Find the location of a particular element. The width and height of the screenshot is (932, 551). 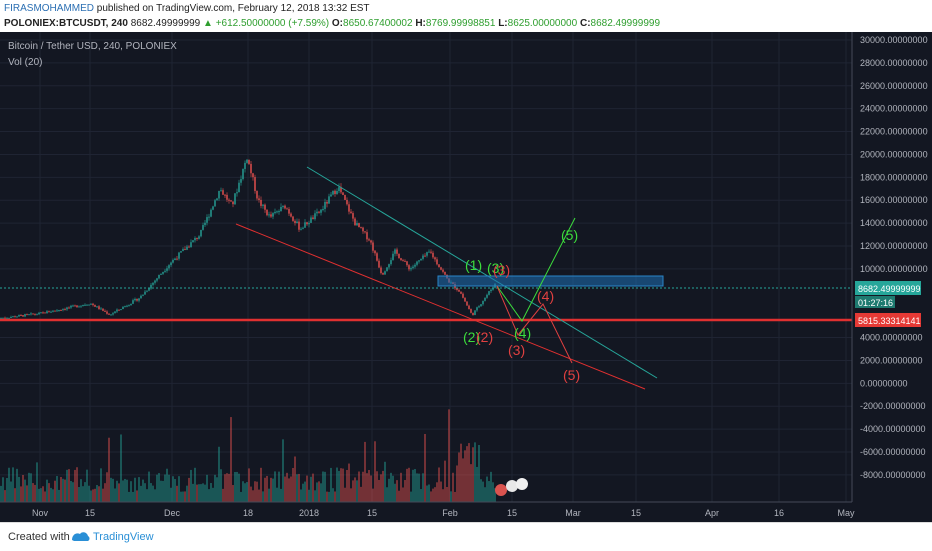

created-with-label: Created with is located at coordinates (39, 537).